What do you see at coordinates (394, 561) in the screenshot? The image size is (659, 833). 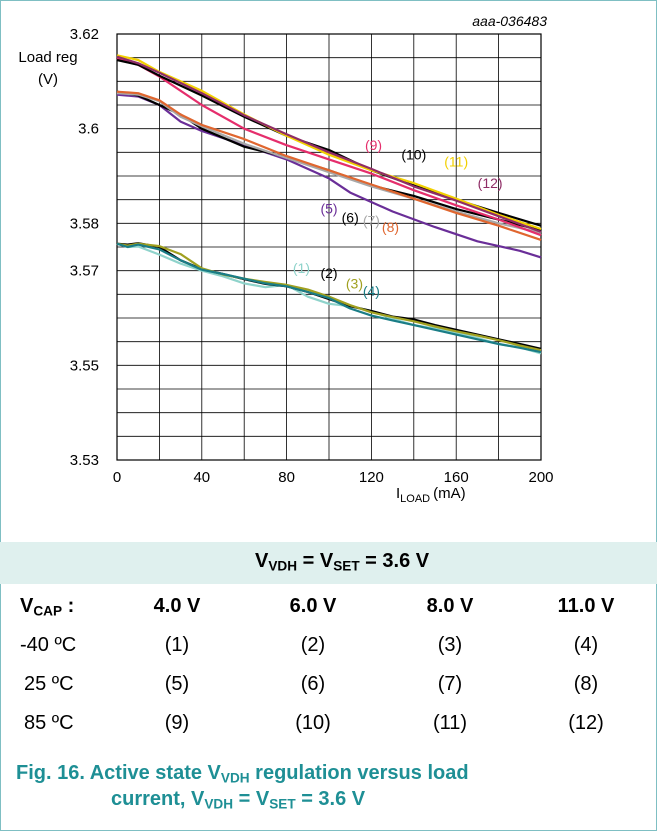 I see `table-title-value: = 3.6 V` at bounding box center [394, 561].